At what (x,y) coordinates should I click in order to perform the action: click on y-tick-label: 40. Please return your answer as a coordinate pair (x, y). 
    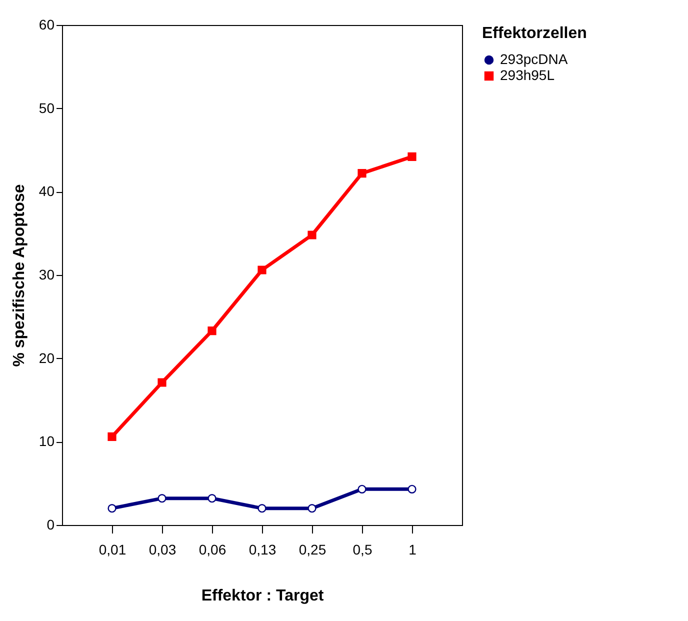
    Looking at the image, I should click on (46, 191).